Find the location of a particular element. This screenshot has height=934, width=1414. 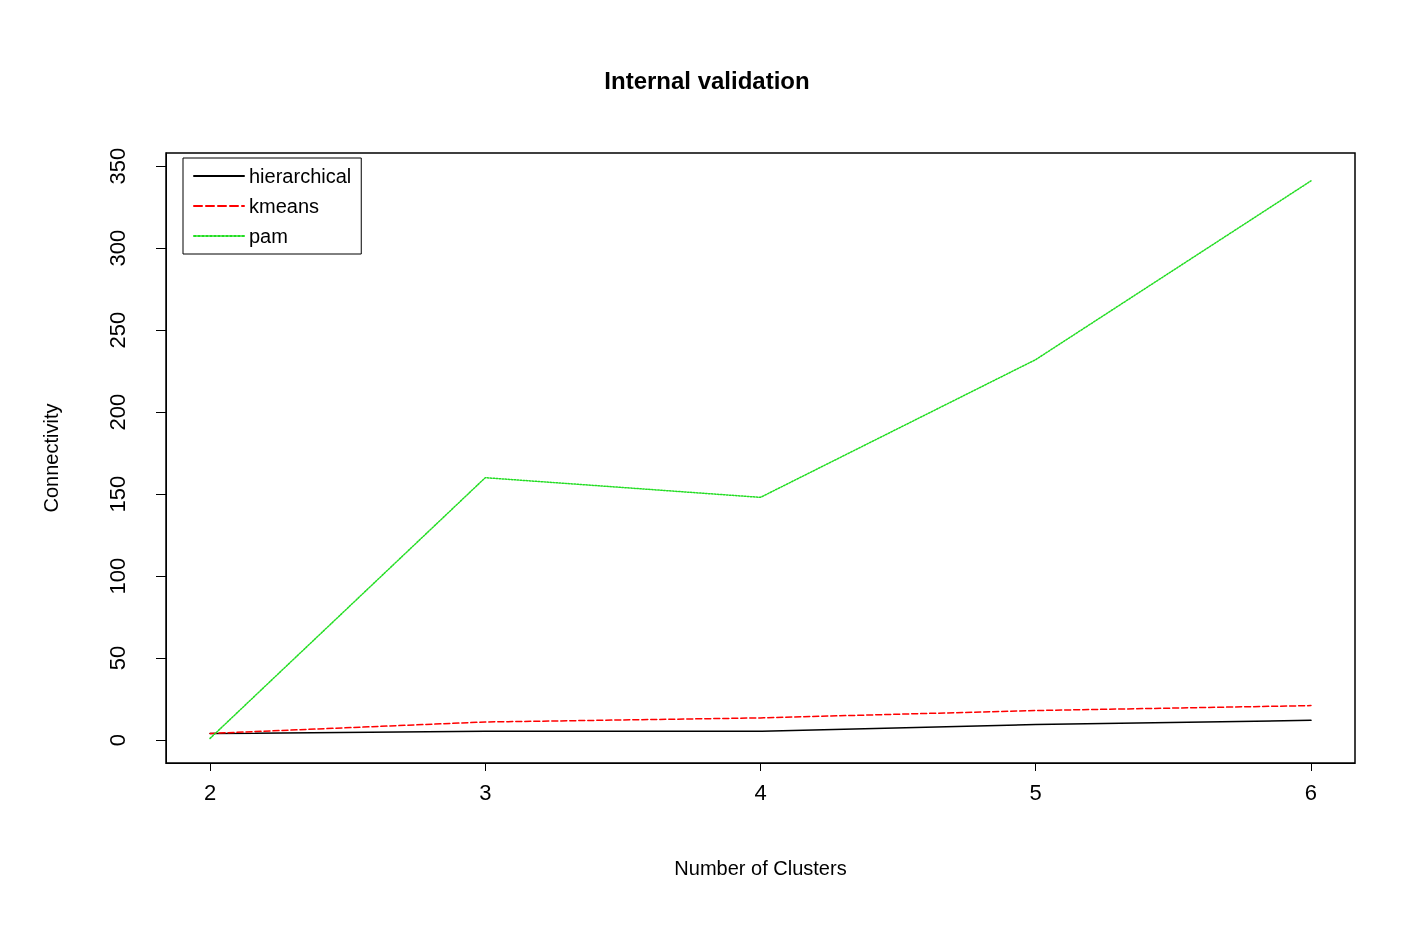

legend-label: pam is located at coordinates (268, 236).